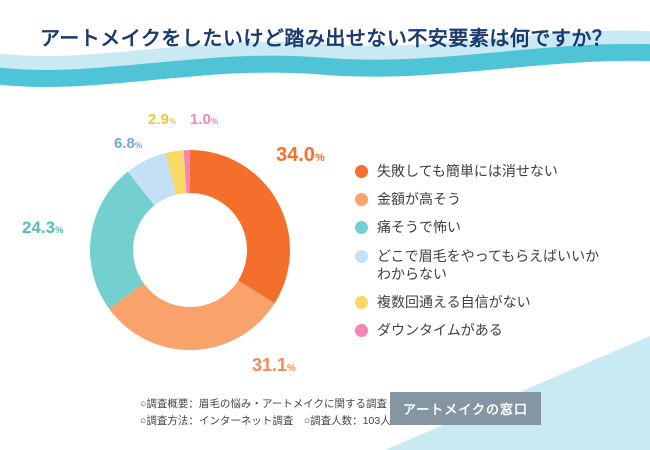  I want to click on legend-label: 複数回通える自信がない, so click(454, 301).